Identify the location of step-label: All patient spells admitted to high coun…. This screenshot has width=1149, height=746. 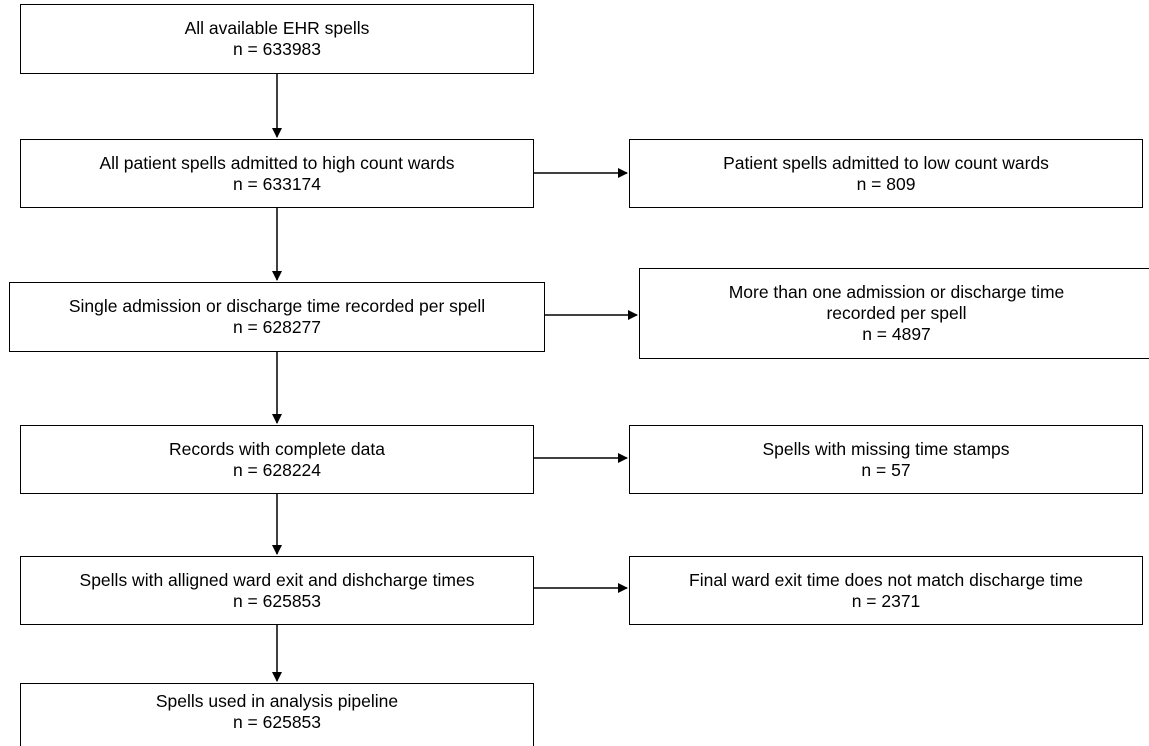
(277, 162).